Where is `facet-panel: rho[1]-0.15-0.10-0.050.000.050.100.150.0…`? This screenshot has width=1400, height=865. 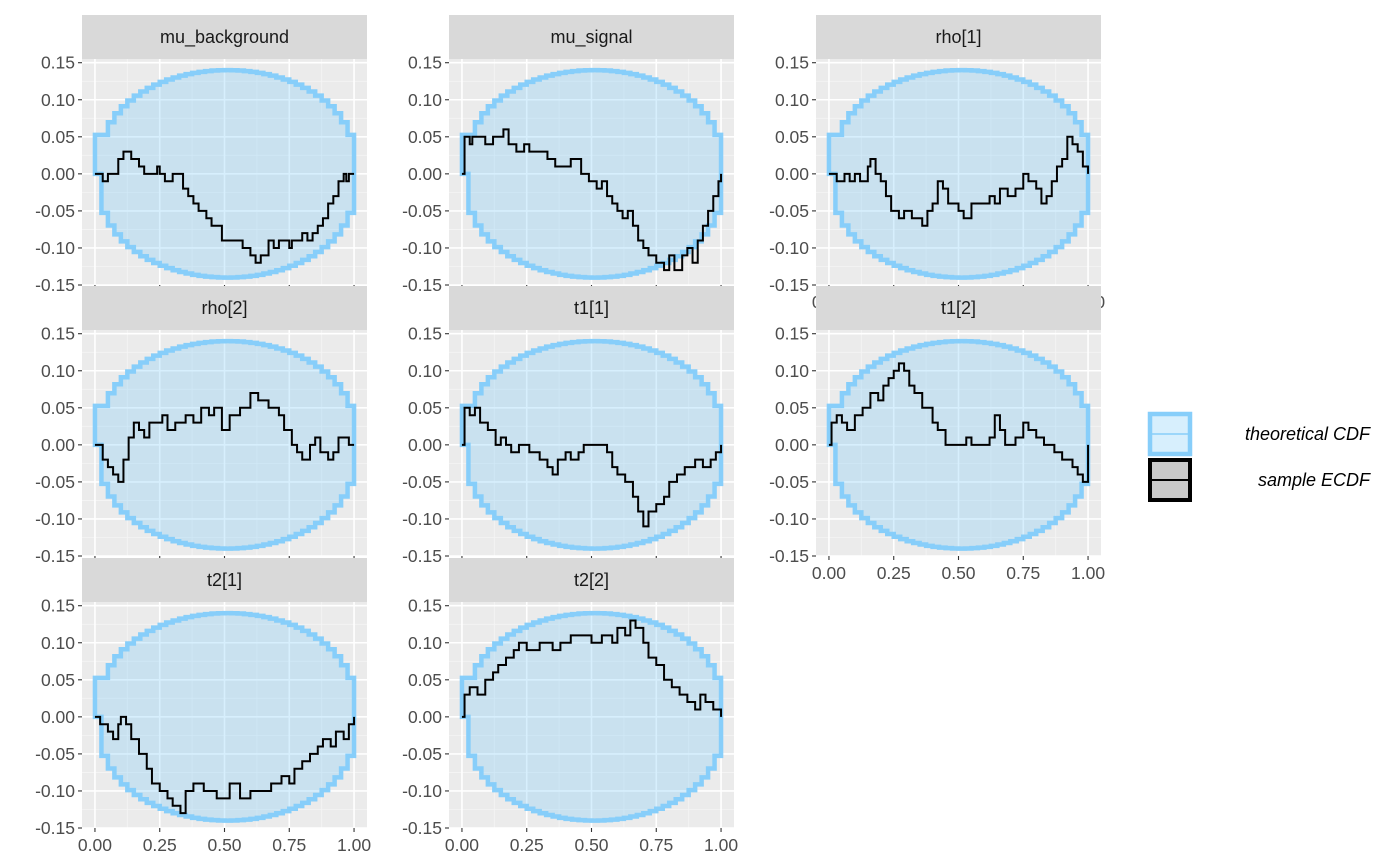
facet-panel: rho[1]-0.15-0.10-0.050.000.050.100.150.0… is located at coordinates (937, 163).